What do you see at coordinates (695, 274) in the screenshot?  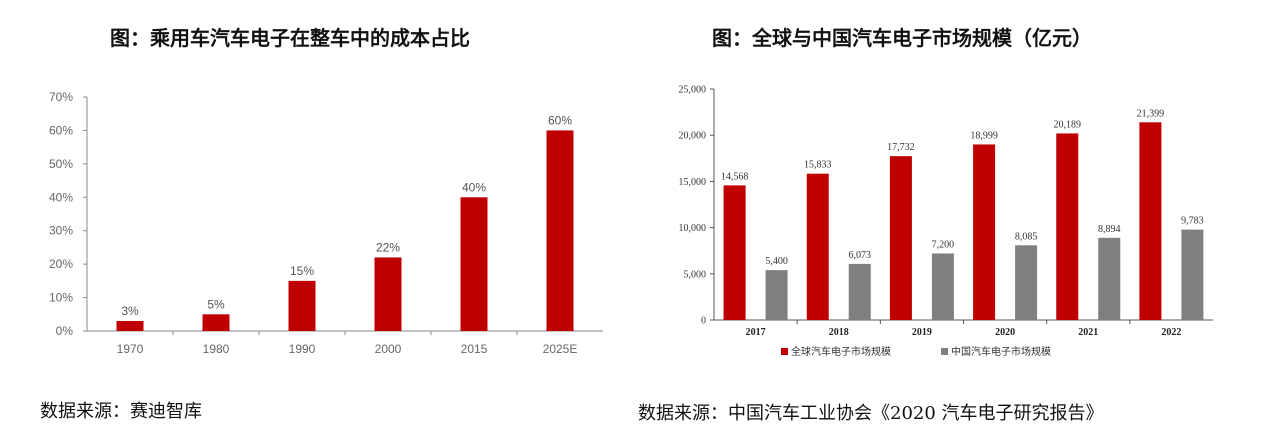 I see `right-y-tick-label: 5,000` at bounding box center [695, 274].